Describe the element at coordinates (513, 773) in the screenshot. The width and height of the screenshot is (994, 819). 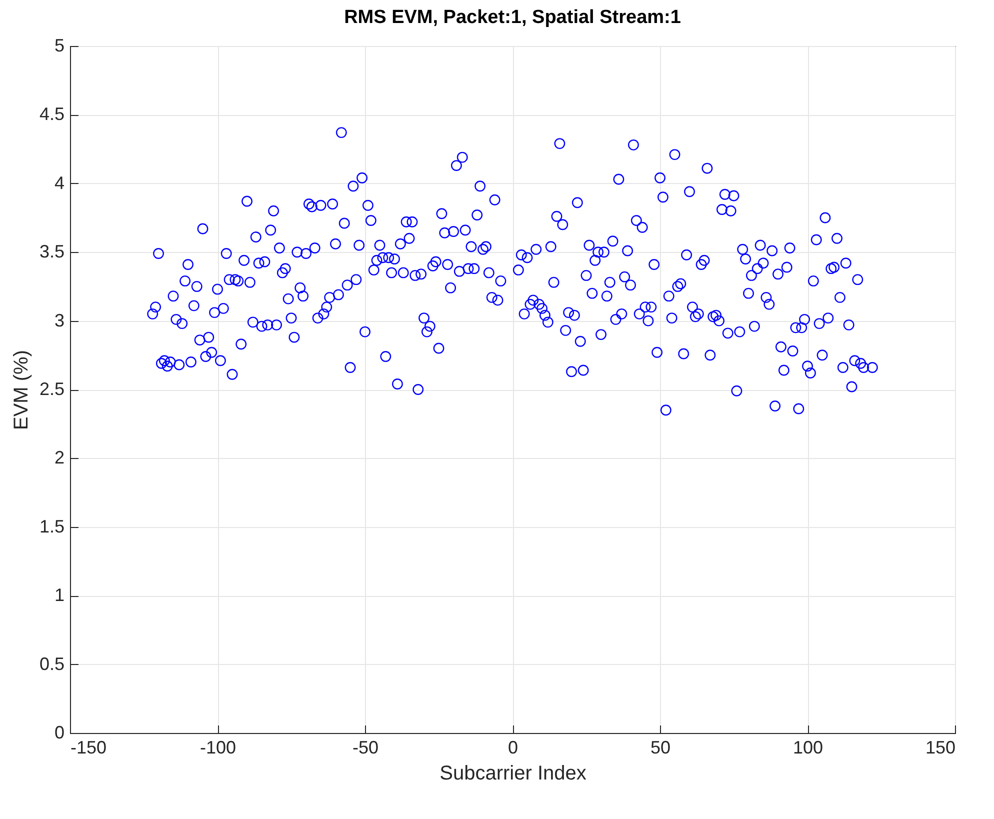
I see `x-axis-title: Subcarrier Index` at that location.